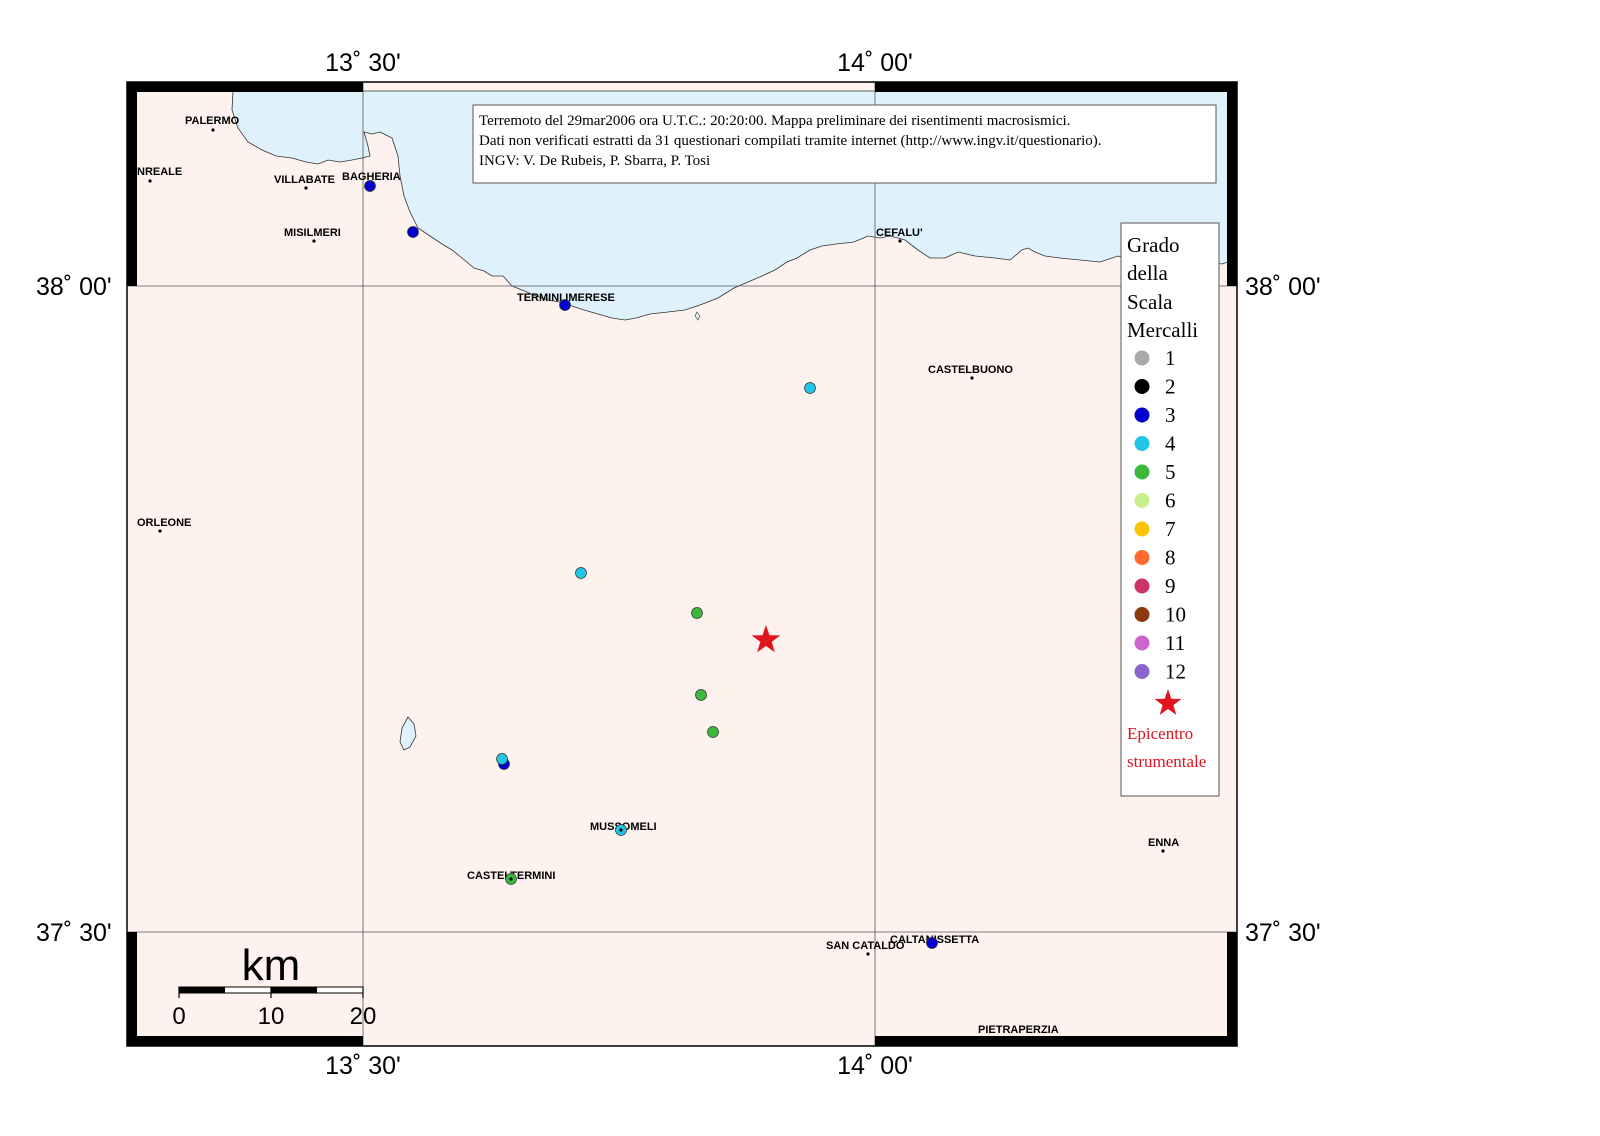 Image resolution: width=1600 pixels, height=1136 pixels. What do you see at coordinates (1170, 558) in the screenshot?
I see `legend-label-grade-8: 8` at bounding box center [1170, 558].